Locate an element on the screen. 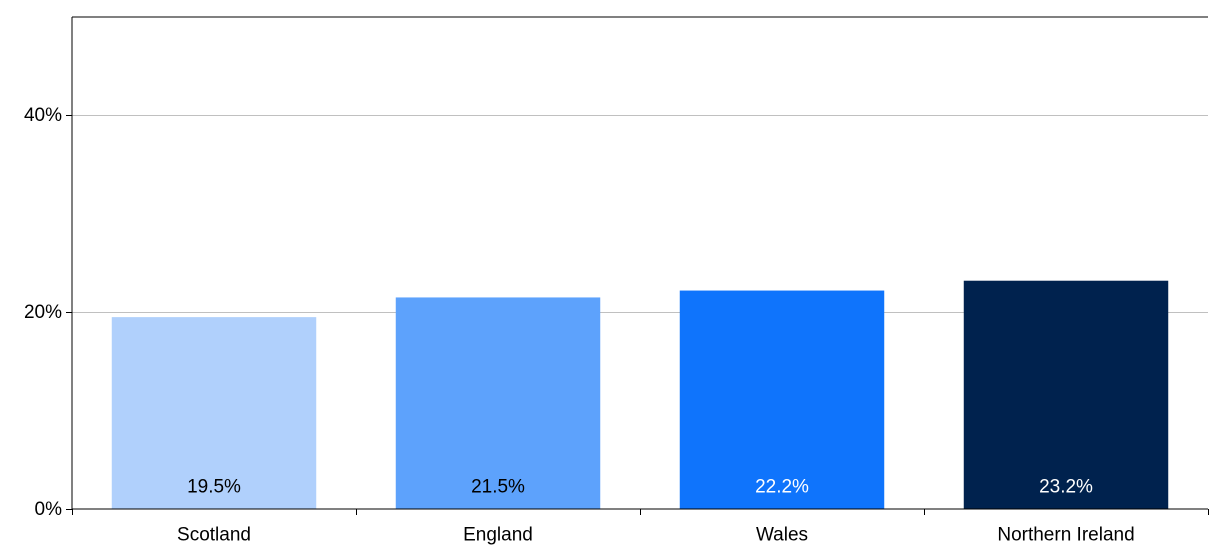 The image size is (1209, 545). x-category-label: Northern Ireland is located at coordinates (1065, 535).